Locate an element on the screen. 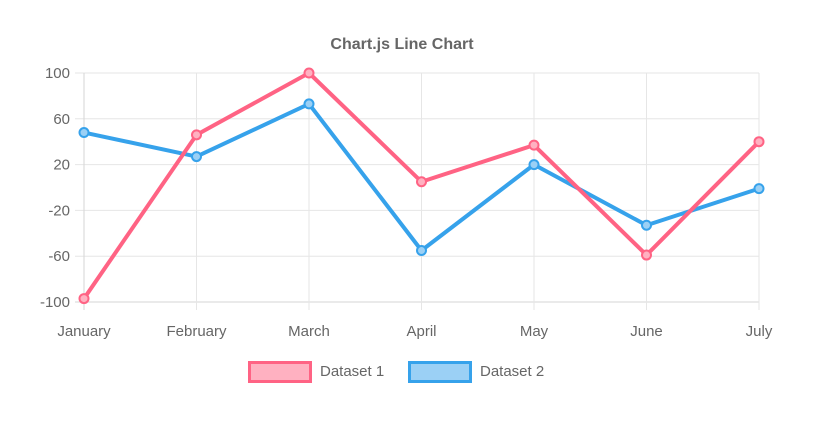  legend-item-dataset-2: Dataset 2 is located at coordinates (476, 372).